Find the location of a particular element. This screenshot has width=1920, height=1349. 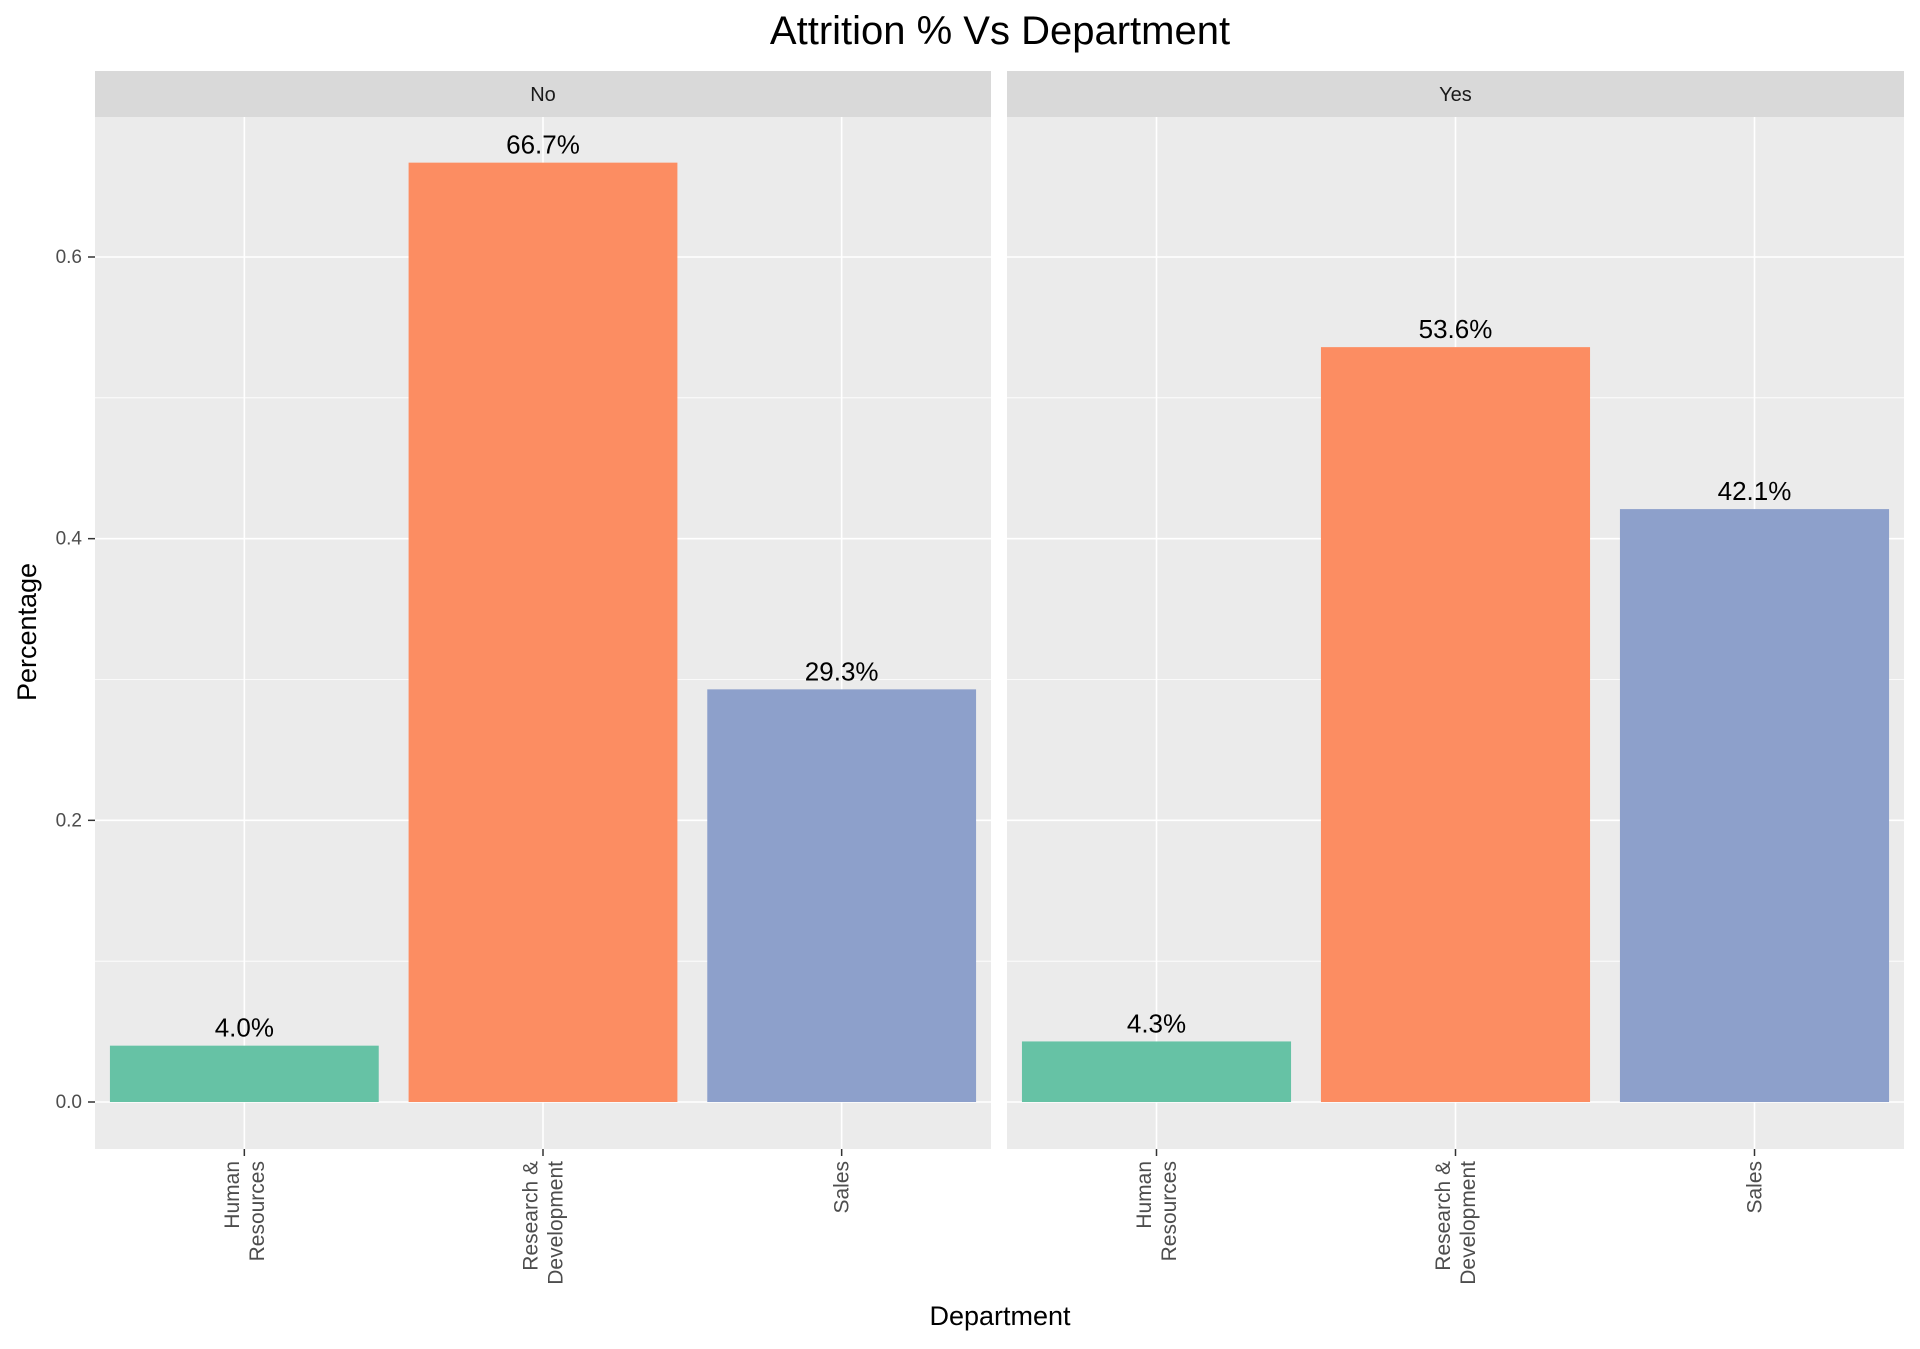

y-tick-label: 0.0 is located at coordinates (69, 1102).